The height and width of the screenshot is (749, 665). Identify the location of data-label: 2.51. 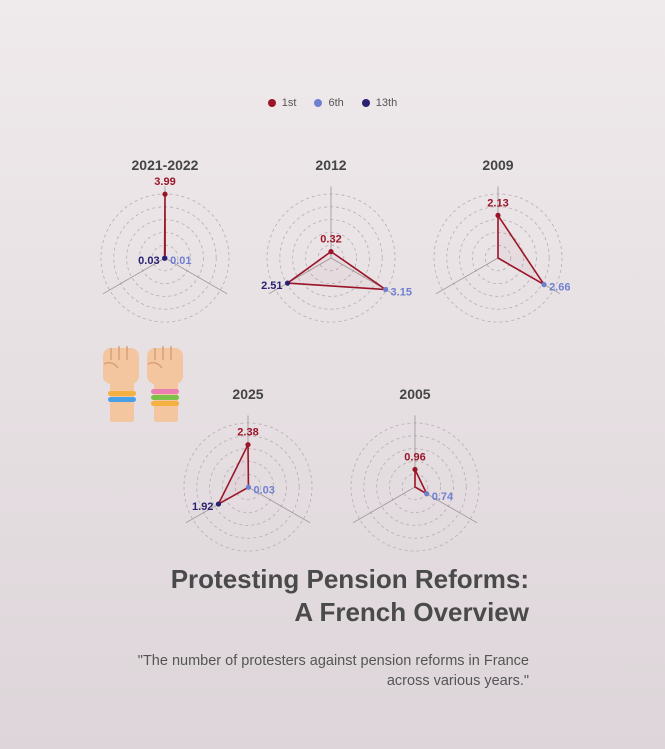
(271, 286).